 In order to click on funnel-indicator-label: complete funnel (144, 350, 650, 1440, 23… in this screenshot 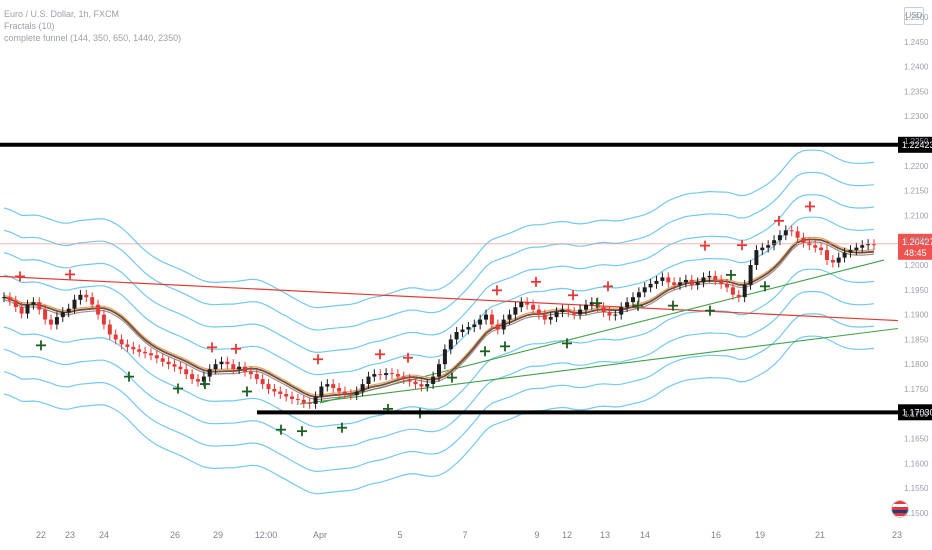, I will do `click(93, 38)`.